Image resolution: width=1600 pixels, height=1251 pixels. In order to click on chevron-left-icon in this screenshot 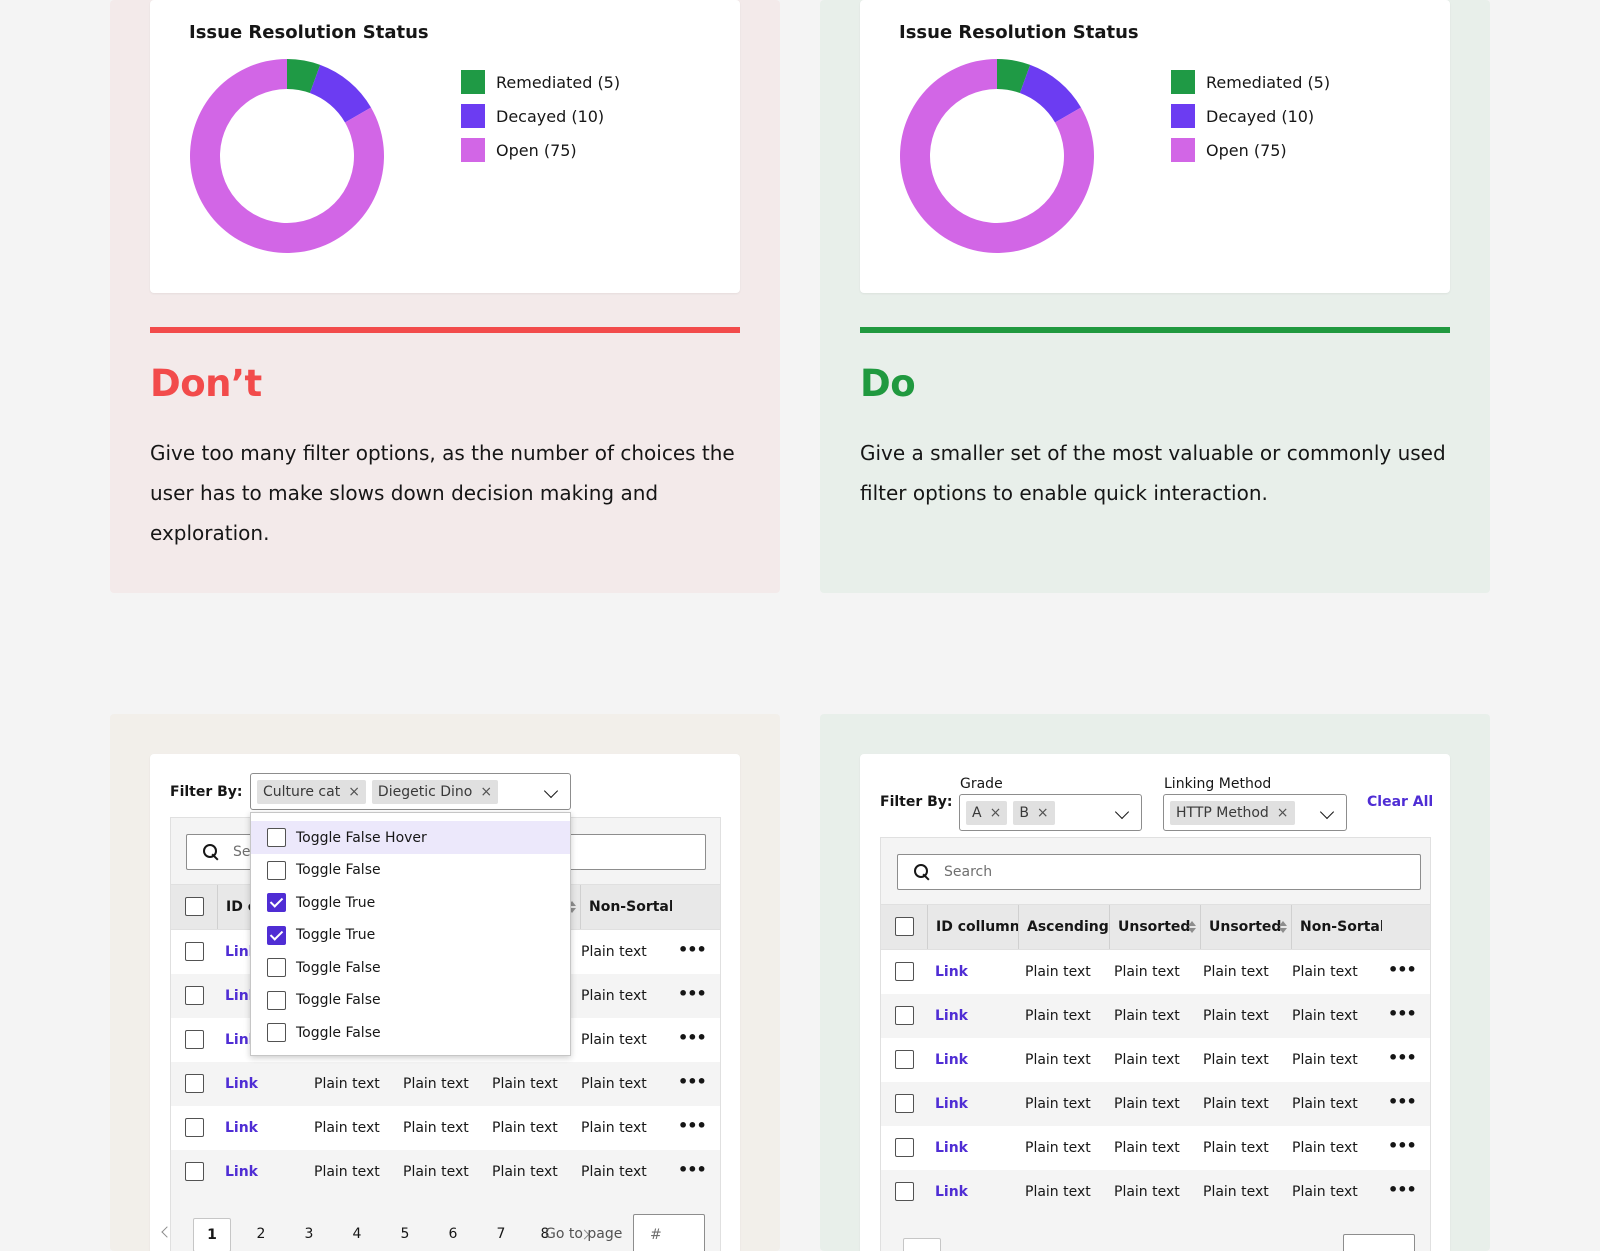, I will do `click(167, 1232)`.